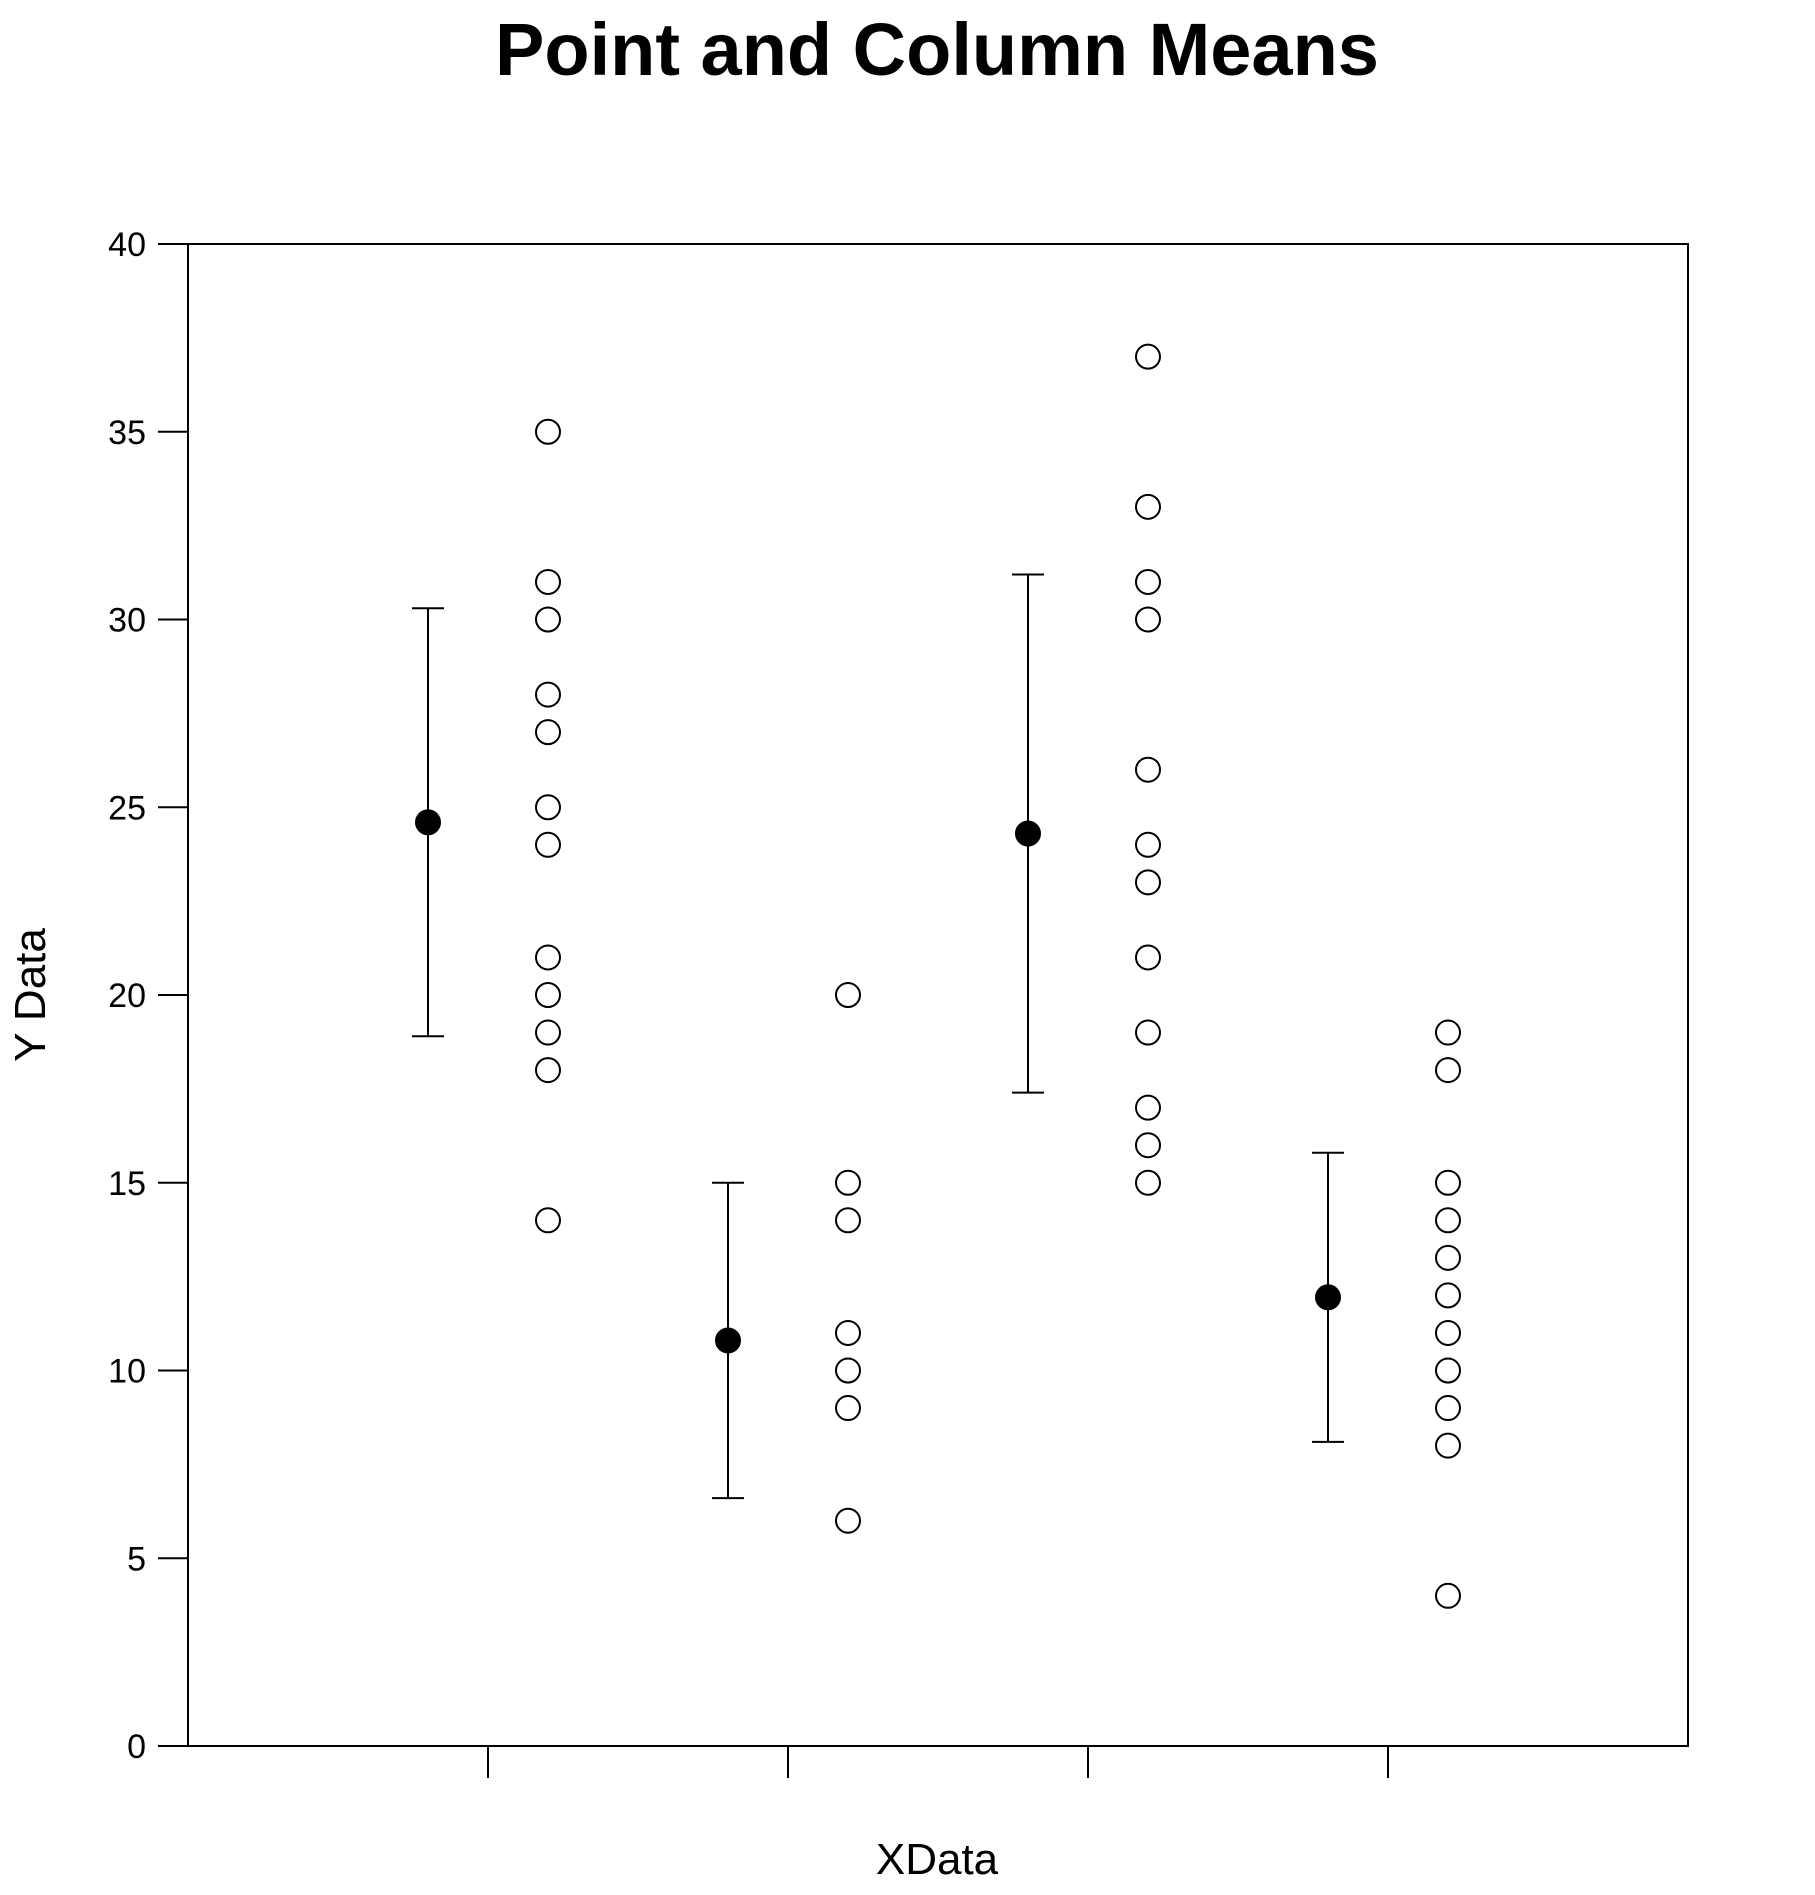 Image resolution: width=1815 pixels, height=1895 pixels. What do you see at coordinates (938, 1762) in the screenshot?
I see `x-axis` at bounding box center [938, 1762].